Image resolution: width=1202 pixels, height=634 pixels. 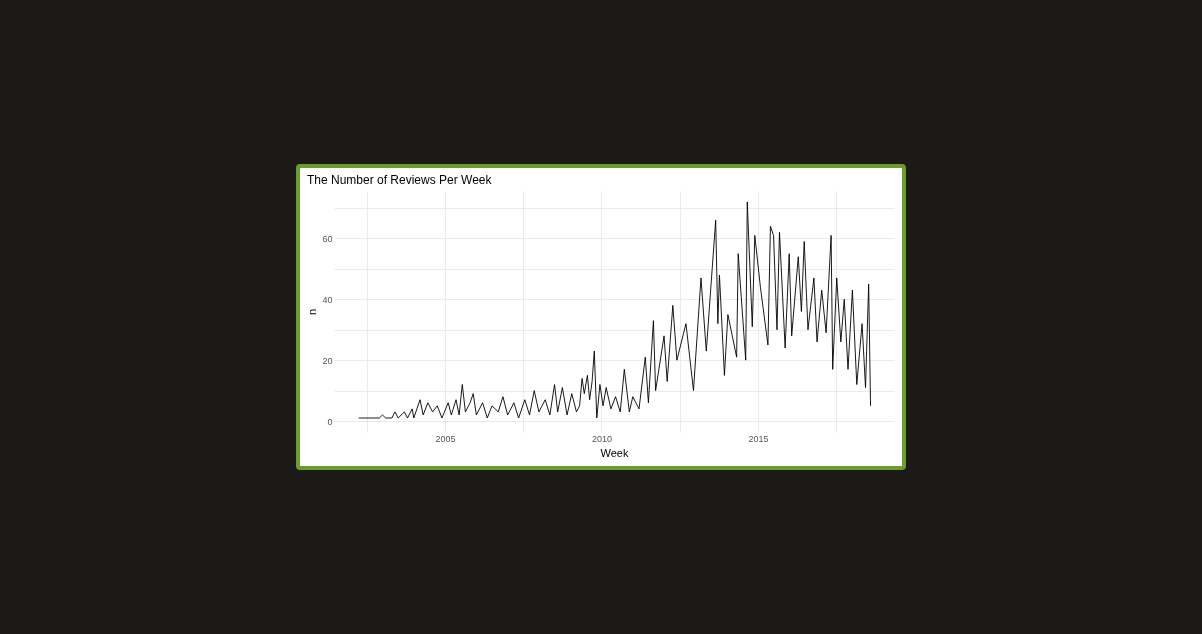 I want to click on x-axis-title: Week, so click(x=614, y=452).